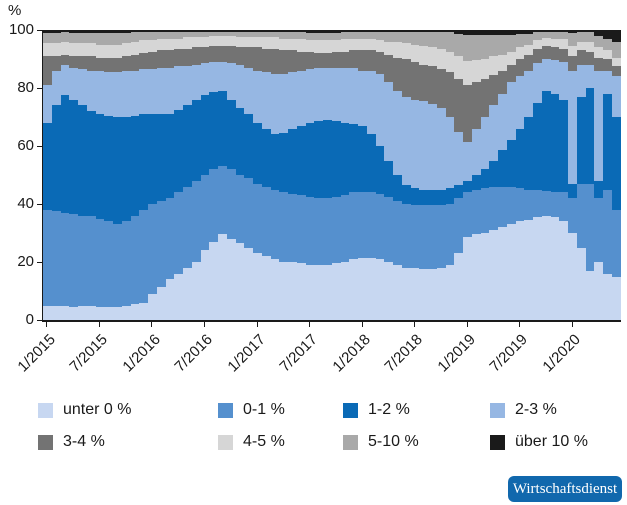 Image resolution: width=627 pixels, height=505 pixels. I want to click on legend-item: 2-3 %, so click(523, 410).